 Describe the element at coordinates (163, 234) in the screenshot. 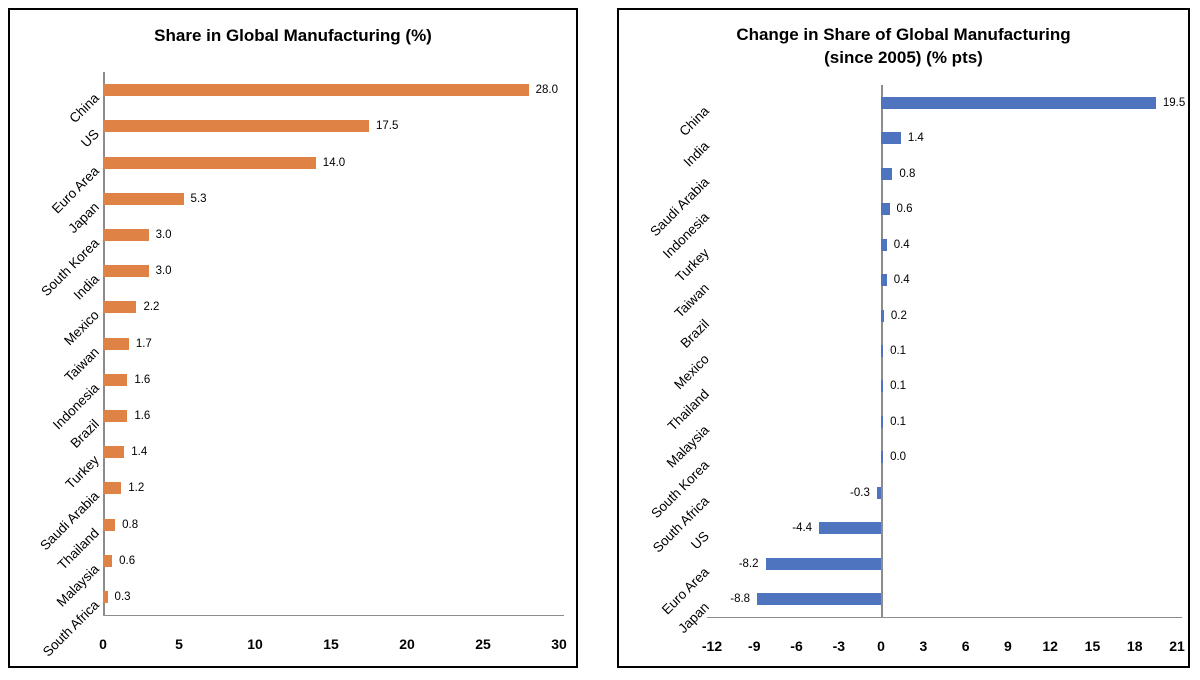

I see `value-label-south-korea: 3.0` at that location.